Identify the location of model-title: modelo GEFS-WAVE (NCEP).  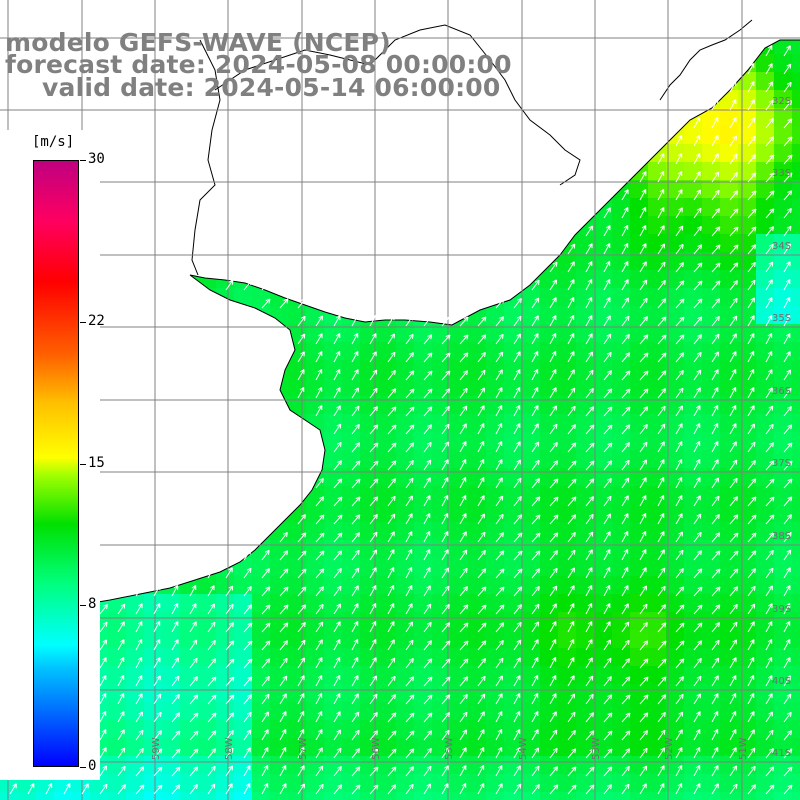
(198, 42).